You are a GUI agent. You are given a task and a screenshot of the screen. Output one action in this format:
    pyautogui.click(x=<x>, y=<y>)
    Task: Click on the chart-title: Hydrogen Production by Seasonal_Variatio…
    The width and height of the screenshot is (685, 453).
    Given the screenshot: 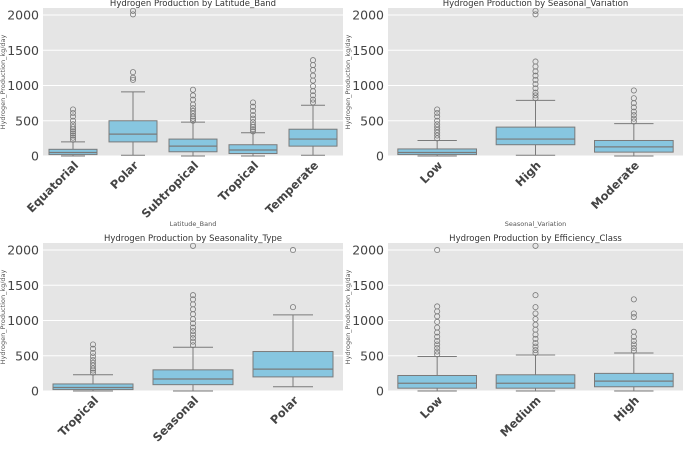 What is the action you would take?
    pyautogui.click(x=535, y=4)
    